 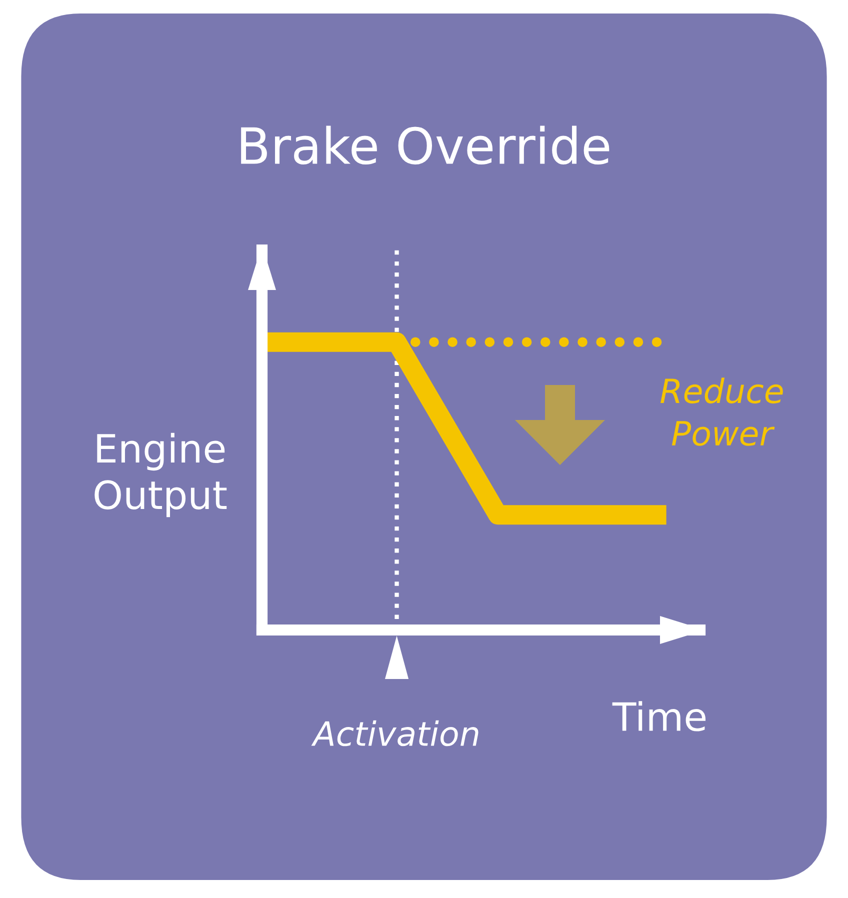 What do you see at coordinates (160, 475) in the screenshot?
I see `y-axis-title: Engine Output` at bounding box center [160, 475].